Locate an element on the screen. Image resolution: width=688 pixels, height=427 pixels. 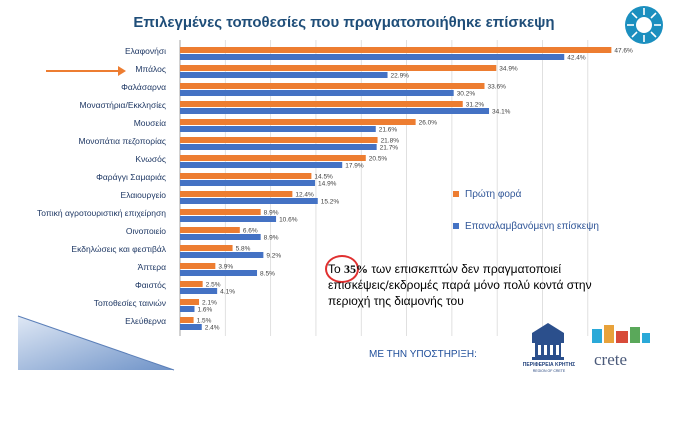
data-label: 20.5% is located at coordinates (378, 159).